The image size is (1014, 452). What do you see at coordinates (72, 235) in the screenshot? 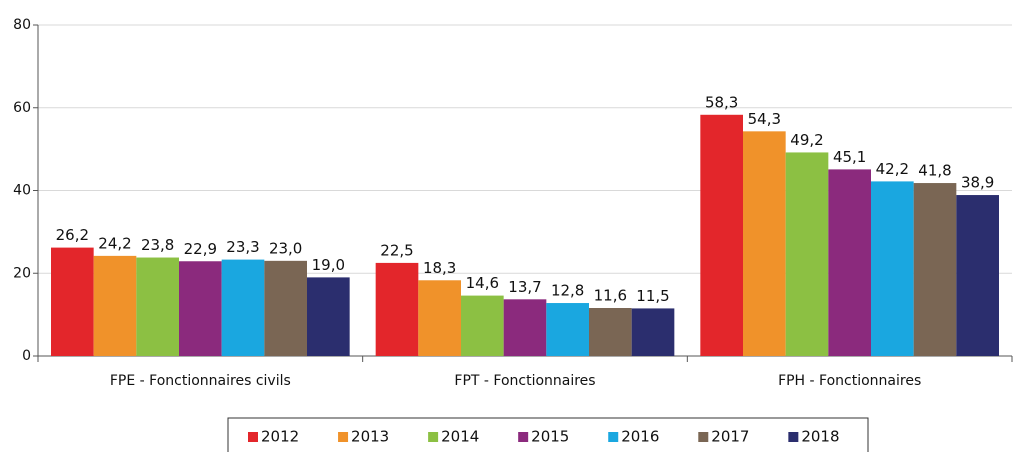
I see `value-label: 26,2` at bounding box center [72, 235].